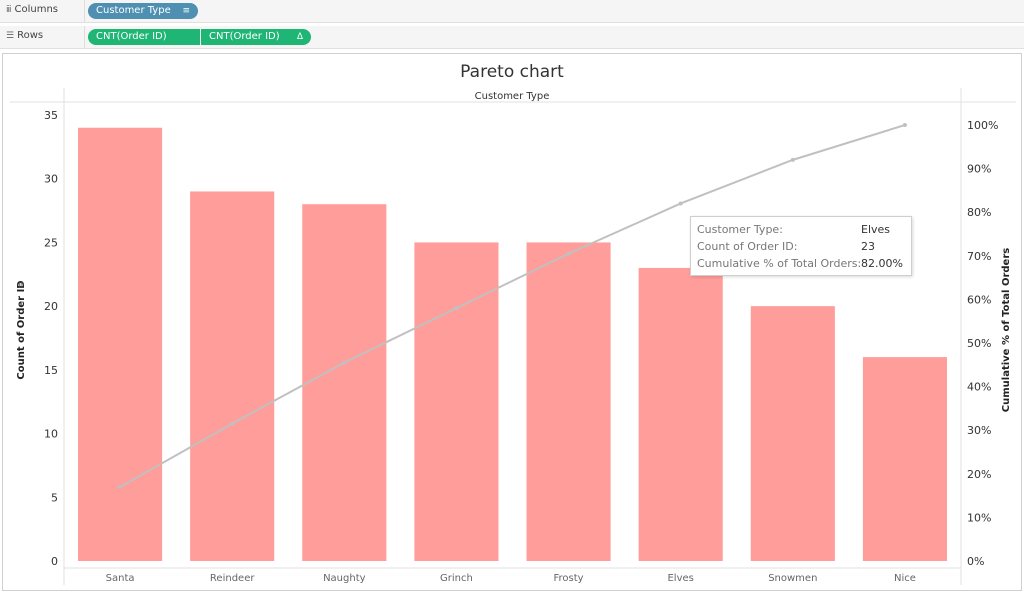 The height and width of the screenshot is (592, 1024). I want to click on delta-icon: Δ, so click(299, 37).